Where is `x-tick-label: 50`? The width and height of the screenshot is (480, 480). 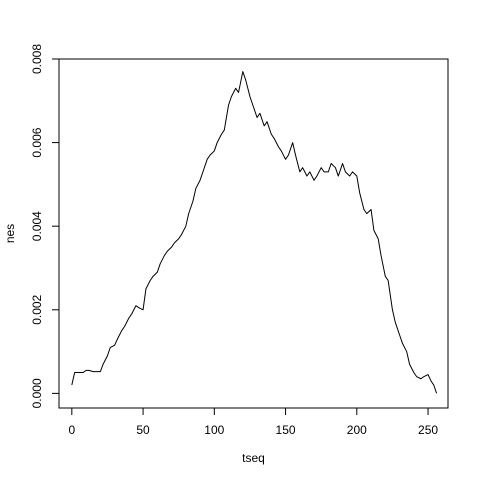 x-tick-label: 50 is located at coordinates (143, 430).